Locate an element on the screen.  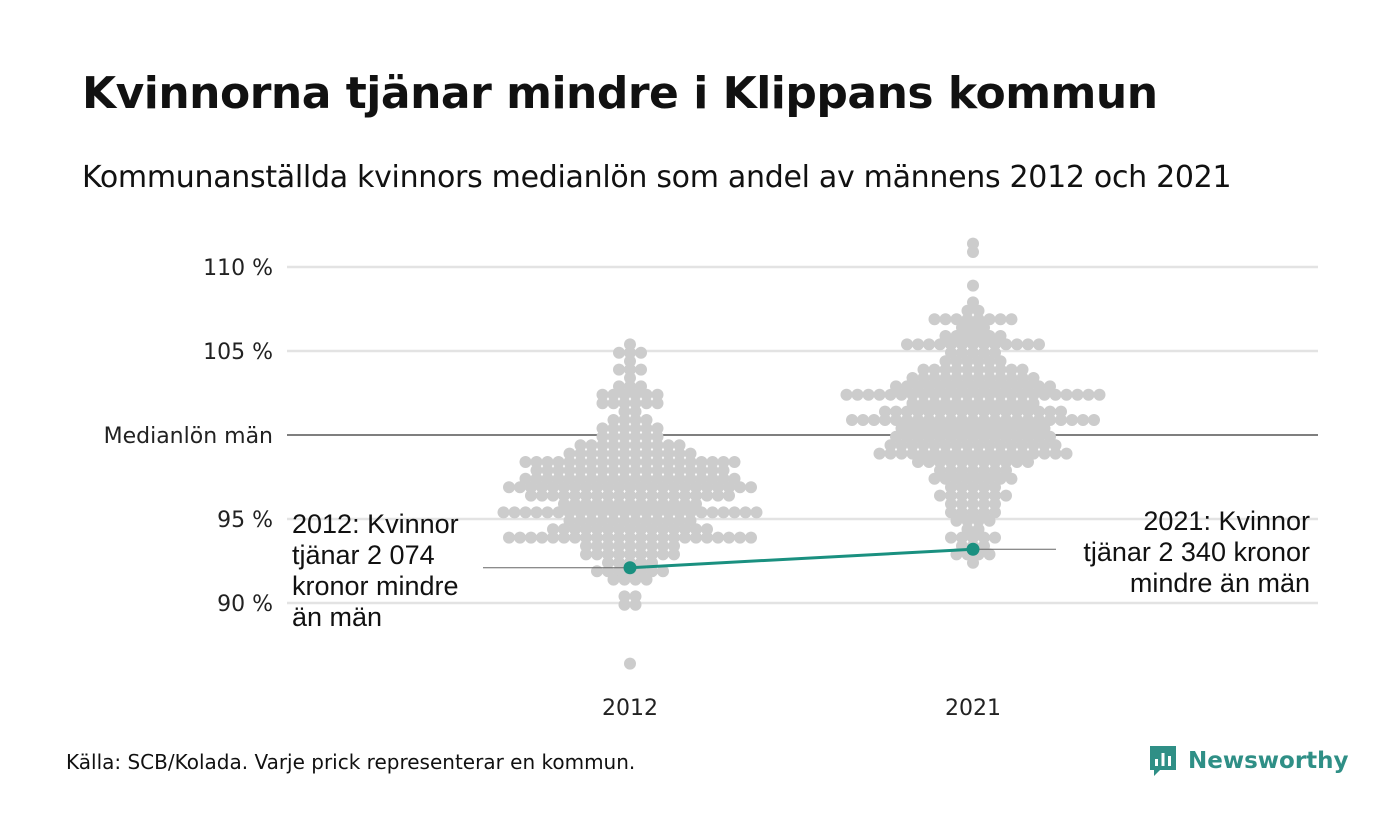
x-tick-label: 2012 is located at coordinates (630, 708).